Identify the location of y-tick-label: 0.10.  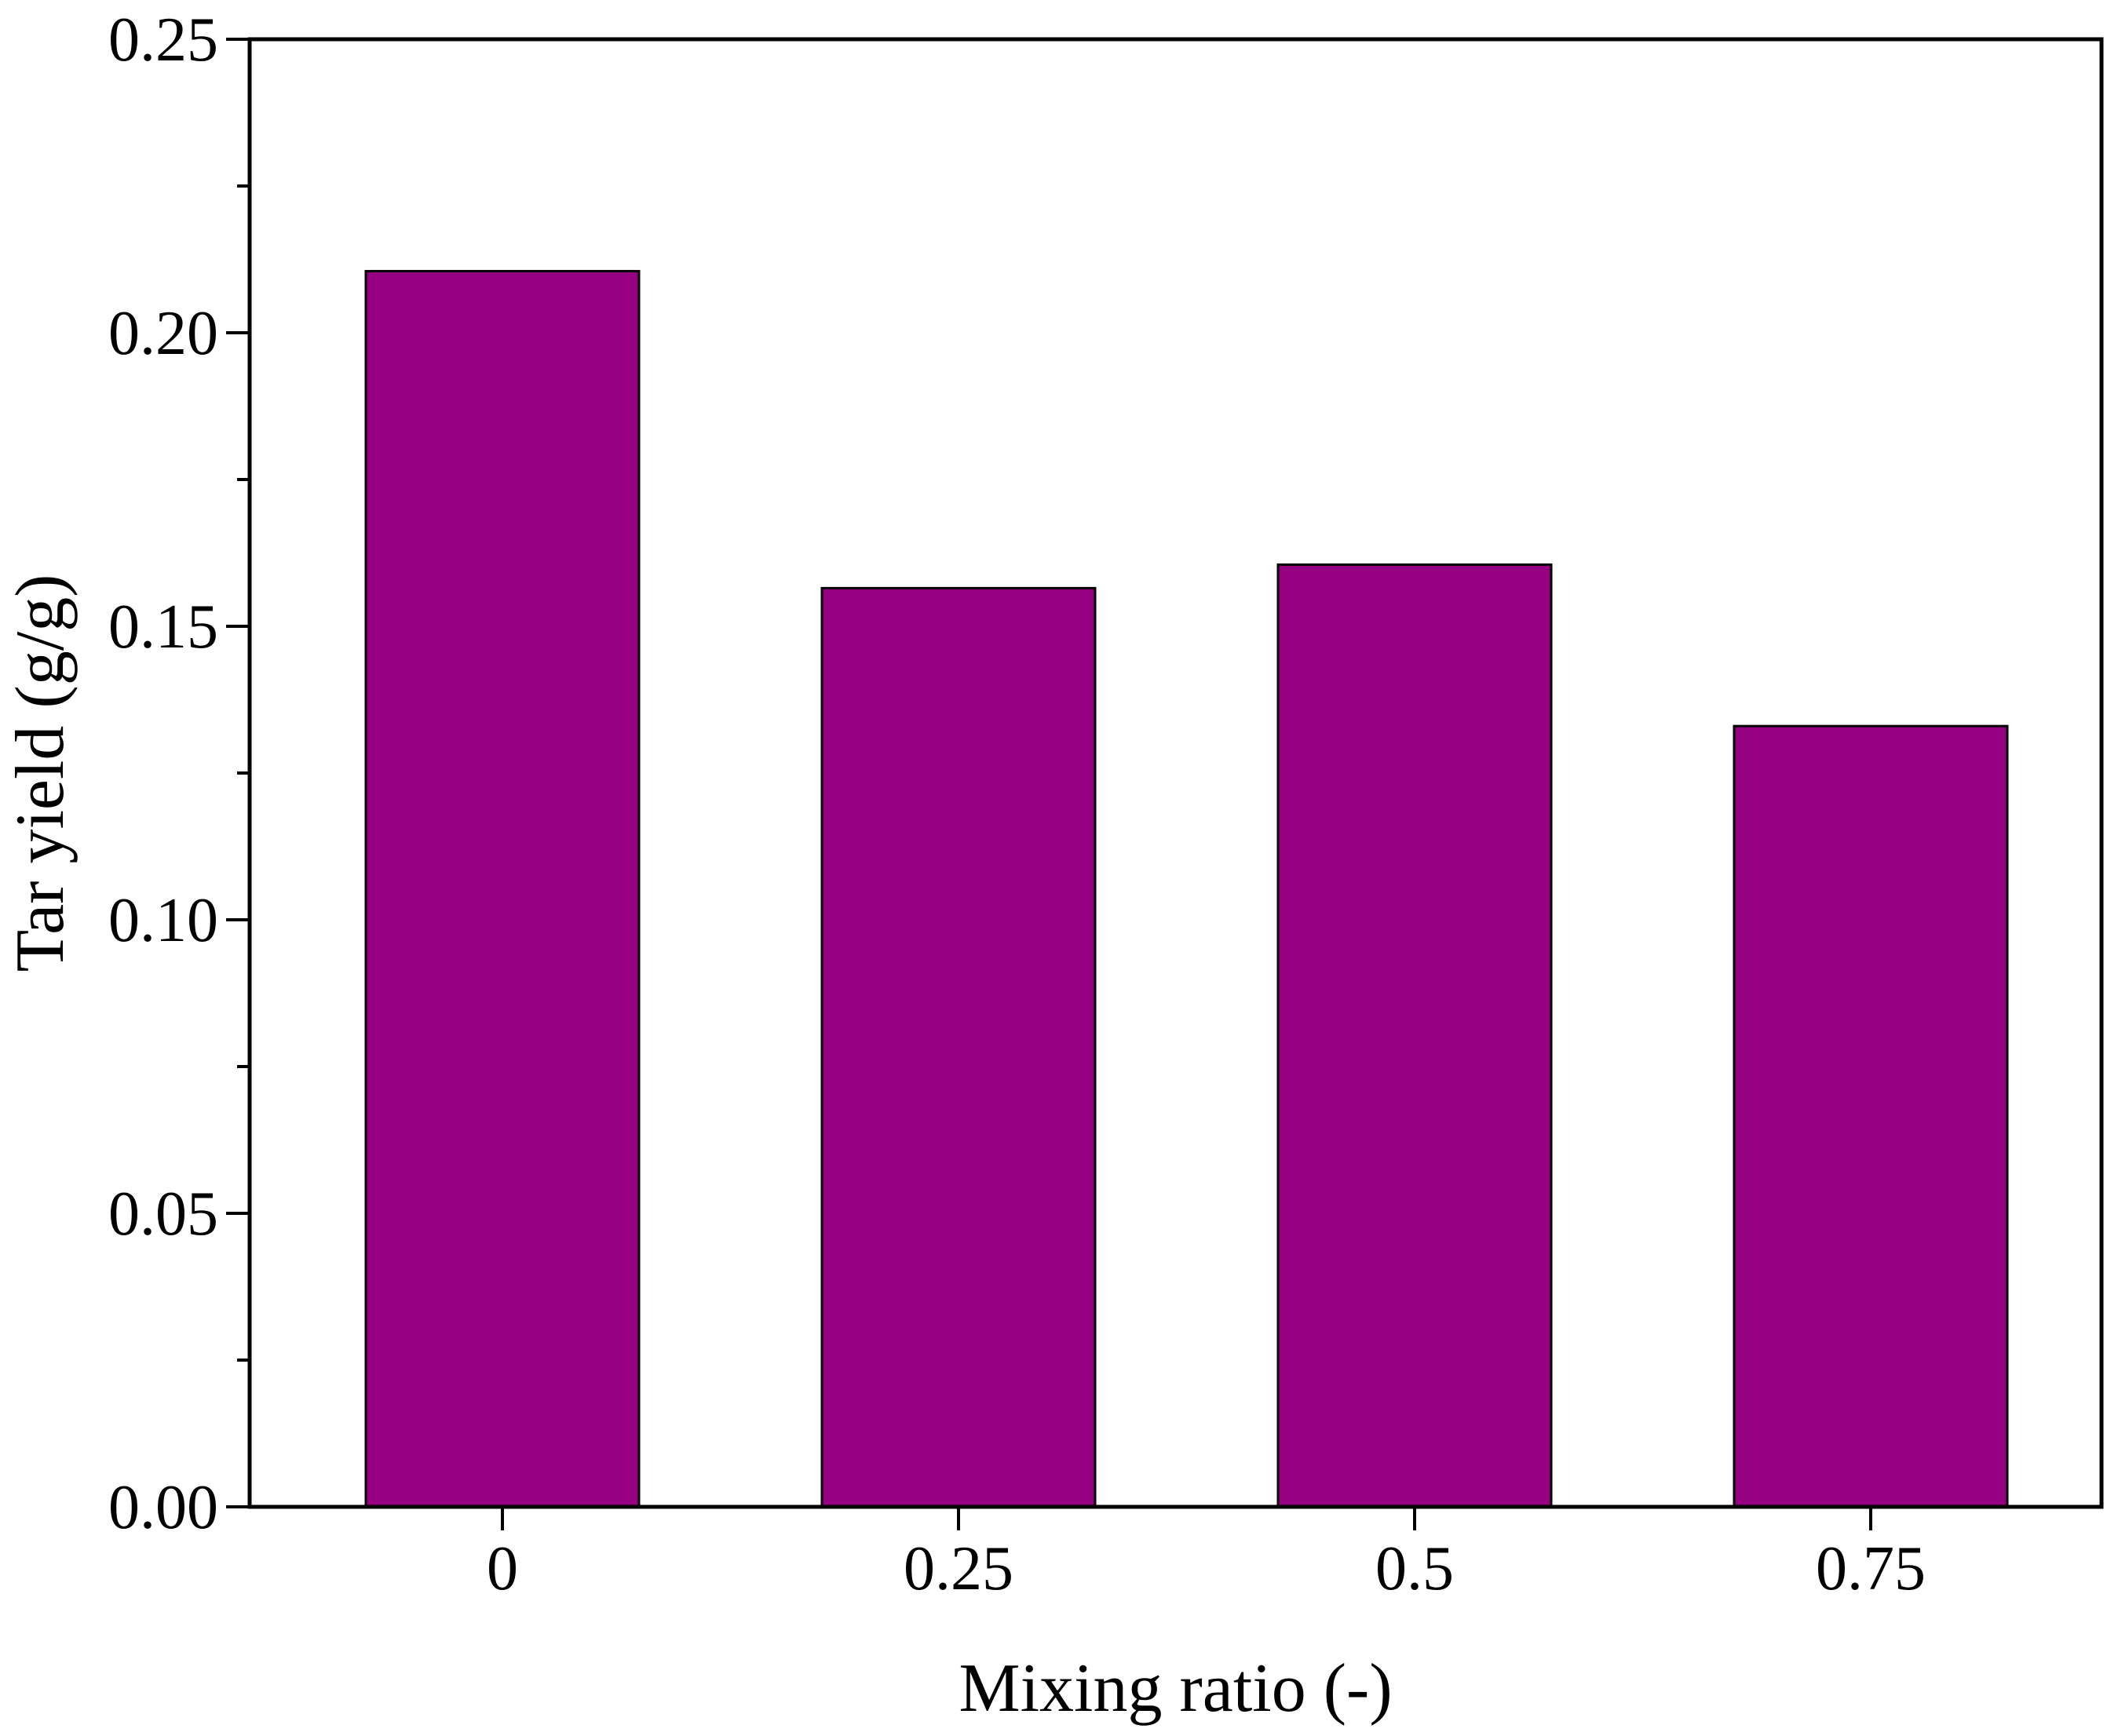
(163, 920).